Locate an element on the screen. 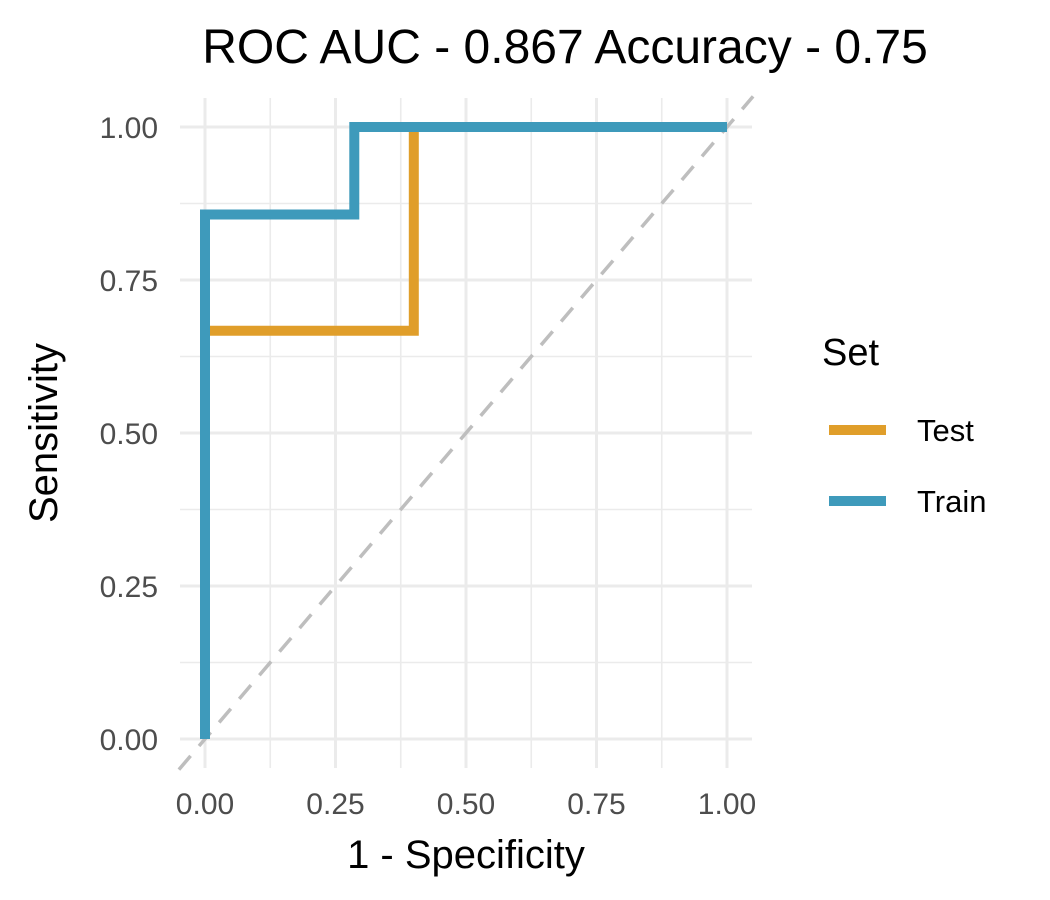 This screenshot has width=1050, height=900. x-tick-label: 1.00 is located at coordinates (727, 804).